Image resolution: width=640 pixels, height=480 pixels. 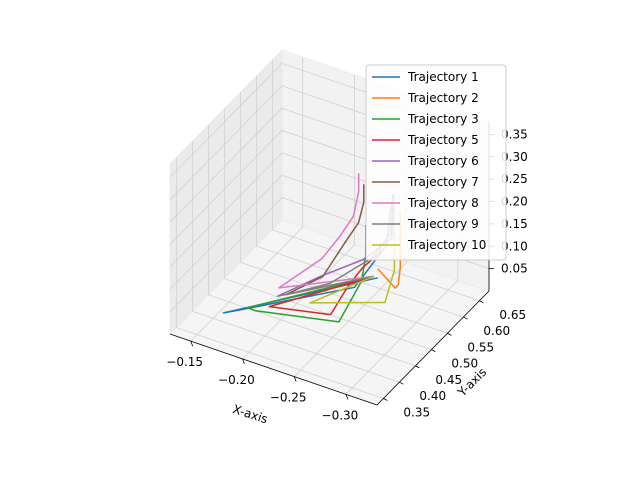 What do you see at coordinates (340, 415) in the screenshot?
I see `x-tick-label: −0.30` at bounding box center [340, 415].